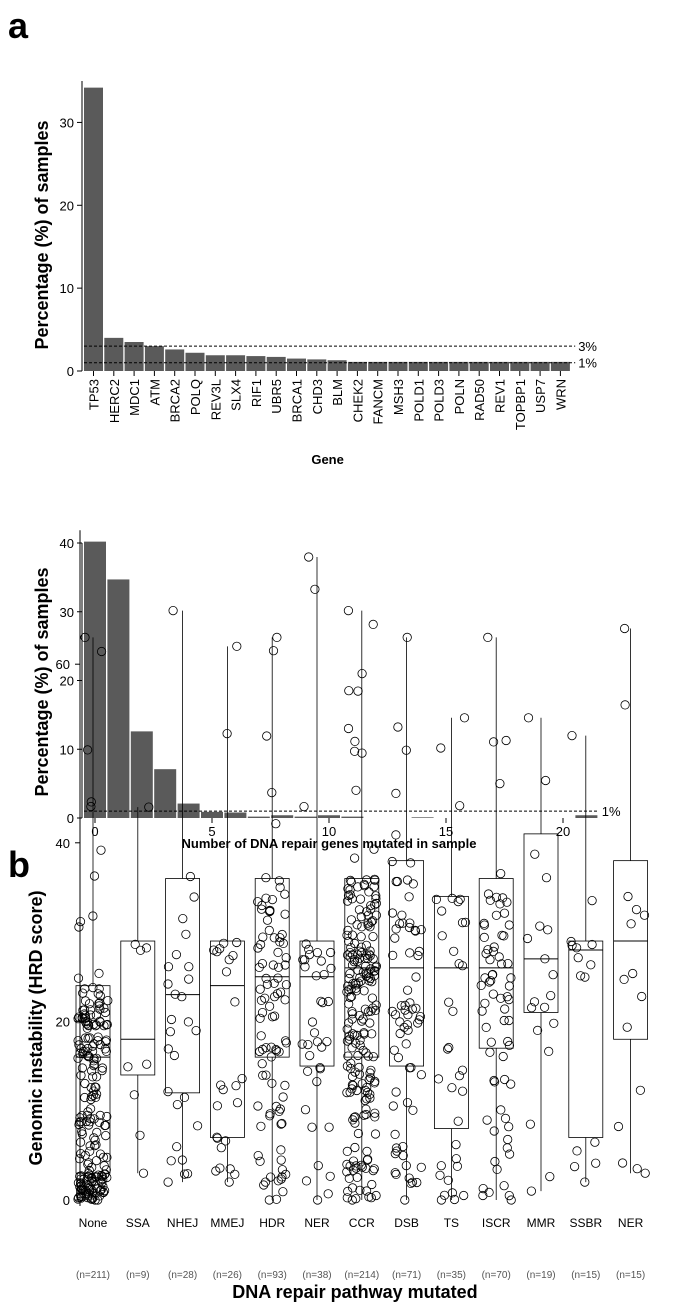 The width and height of the screenshot is (676, 1307). What do you see at coordinates (357, 400) in the screenshot?
I see `x-tick-label: CHEK2` at bounding box center [357, 400].